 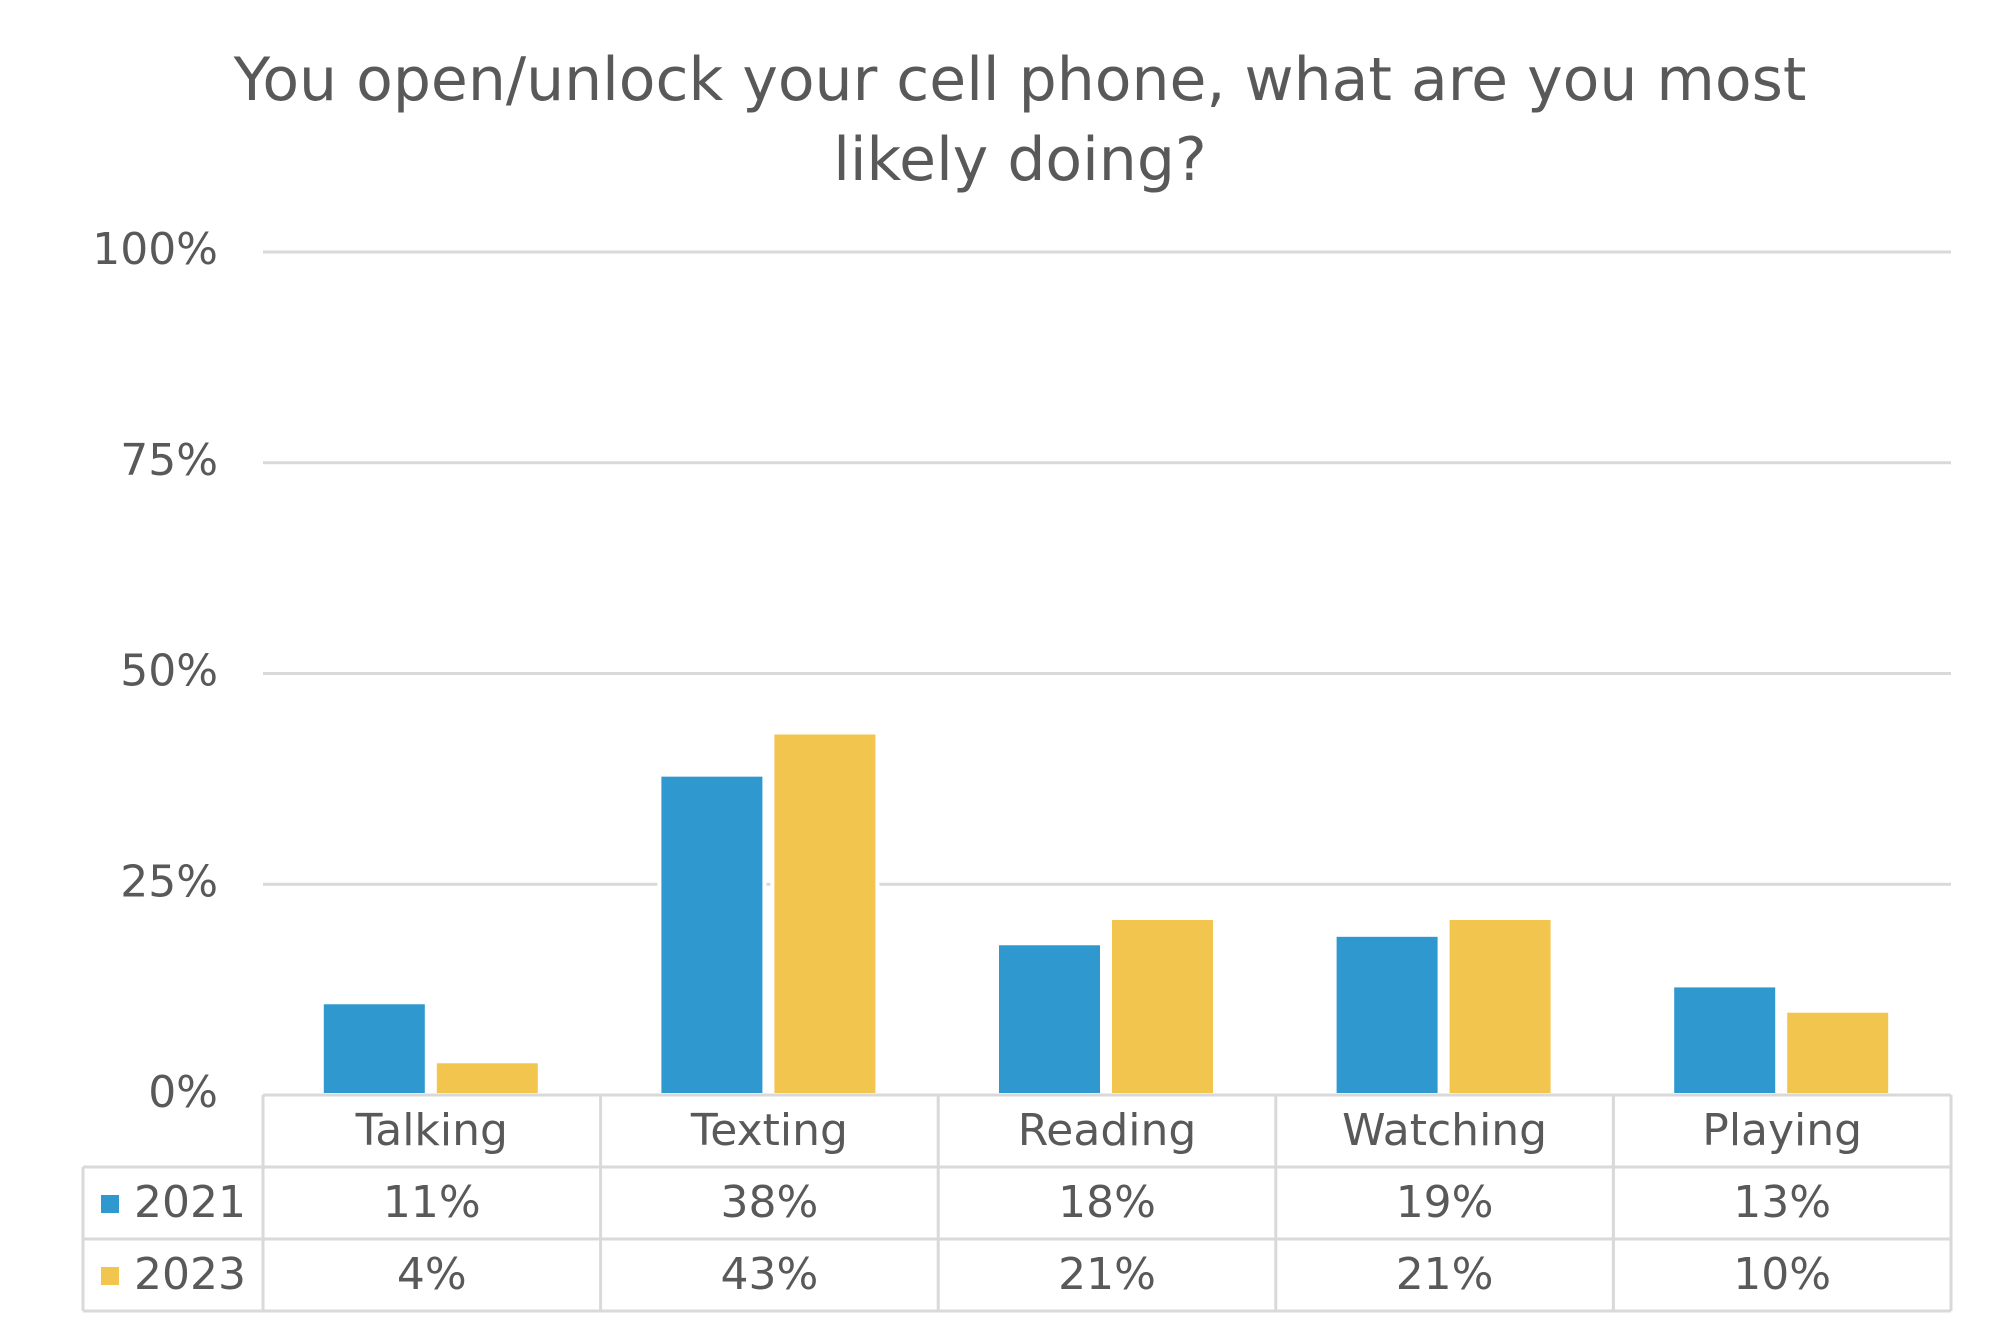 I want to click on x-tick-label: Texting, so click(x=769, y=1130).